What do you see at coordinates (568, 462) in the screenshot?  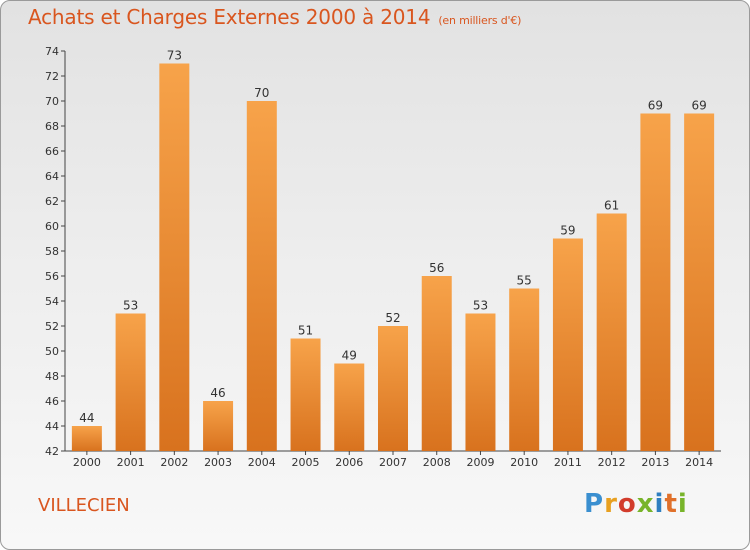 I see `x-tick-label: 2011` at bounding box center [568, 462].